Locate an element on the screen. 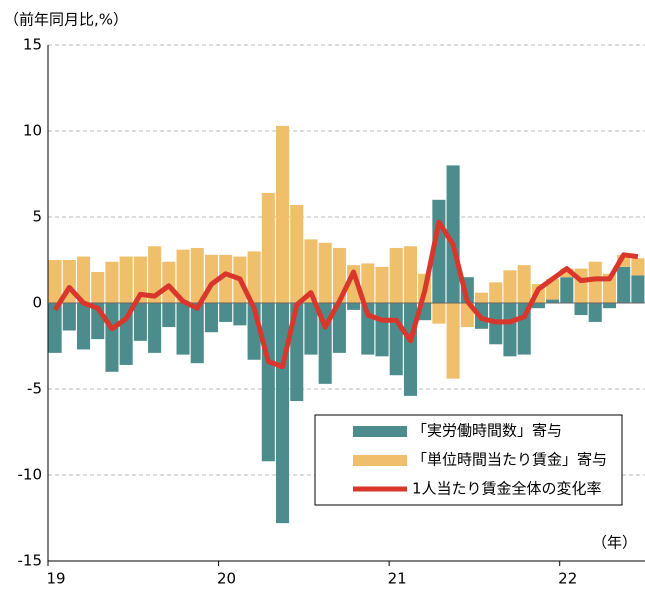 This screenshot has width=645, height=593. x-tick-label: 20 is located at coordinates (226, 579).